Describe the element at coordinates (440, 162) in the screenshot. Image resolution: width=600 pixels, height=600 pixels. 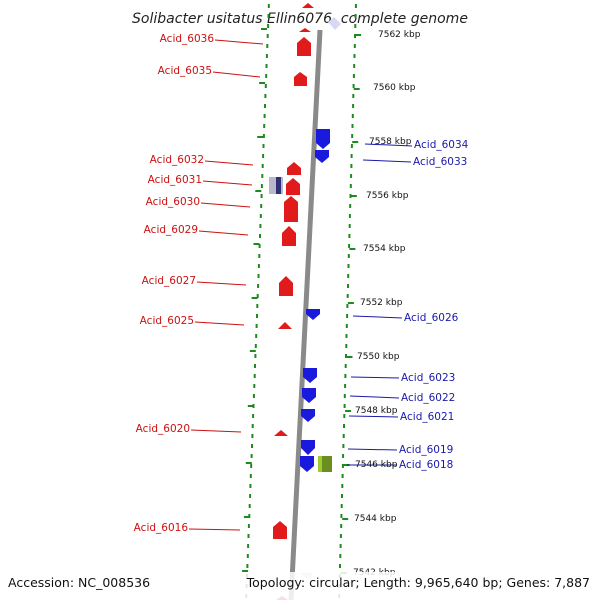
I see `gene-label-acid-6033: Acid_6033` at that location.